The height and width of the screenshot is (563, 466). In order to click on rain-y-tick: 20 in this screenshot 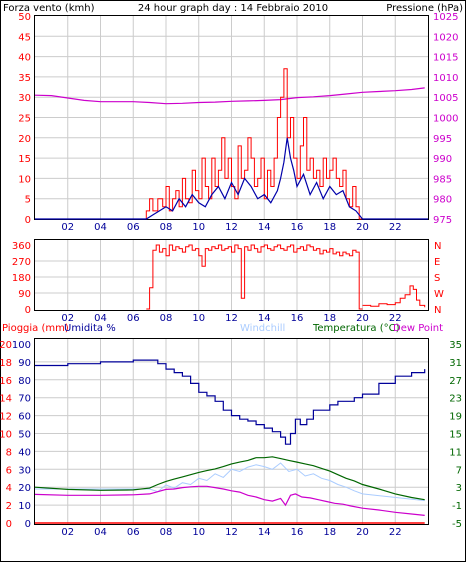, I will do `click(6, 345)`.